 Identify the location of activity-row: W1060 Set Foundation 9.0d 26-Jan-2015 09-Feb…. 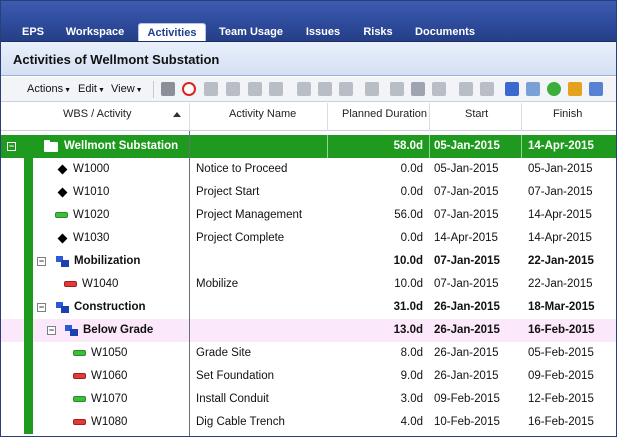
(308, 376).